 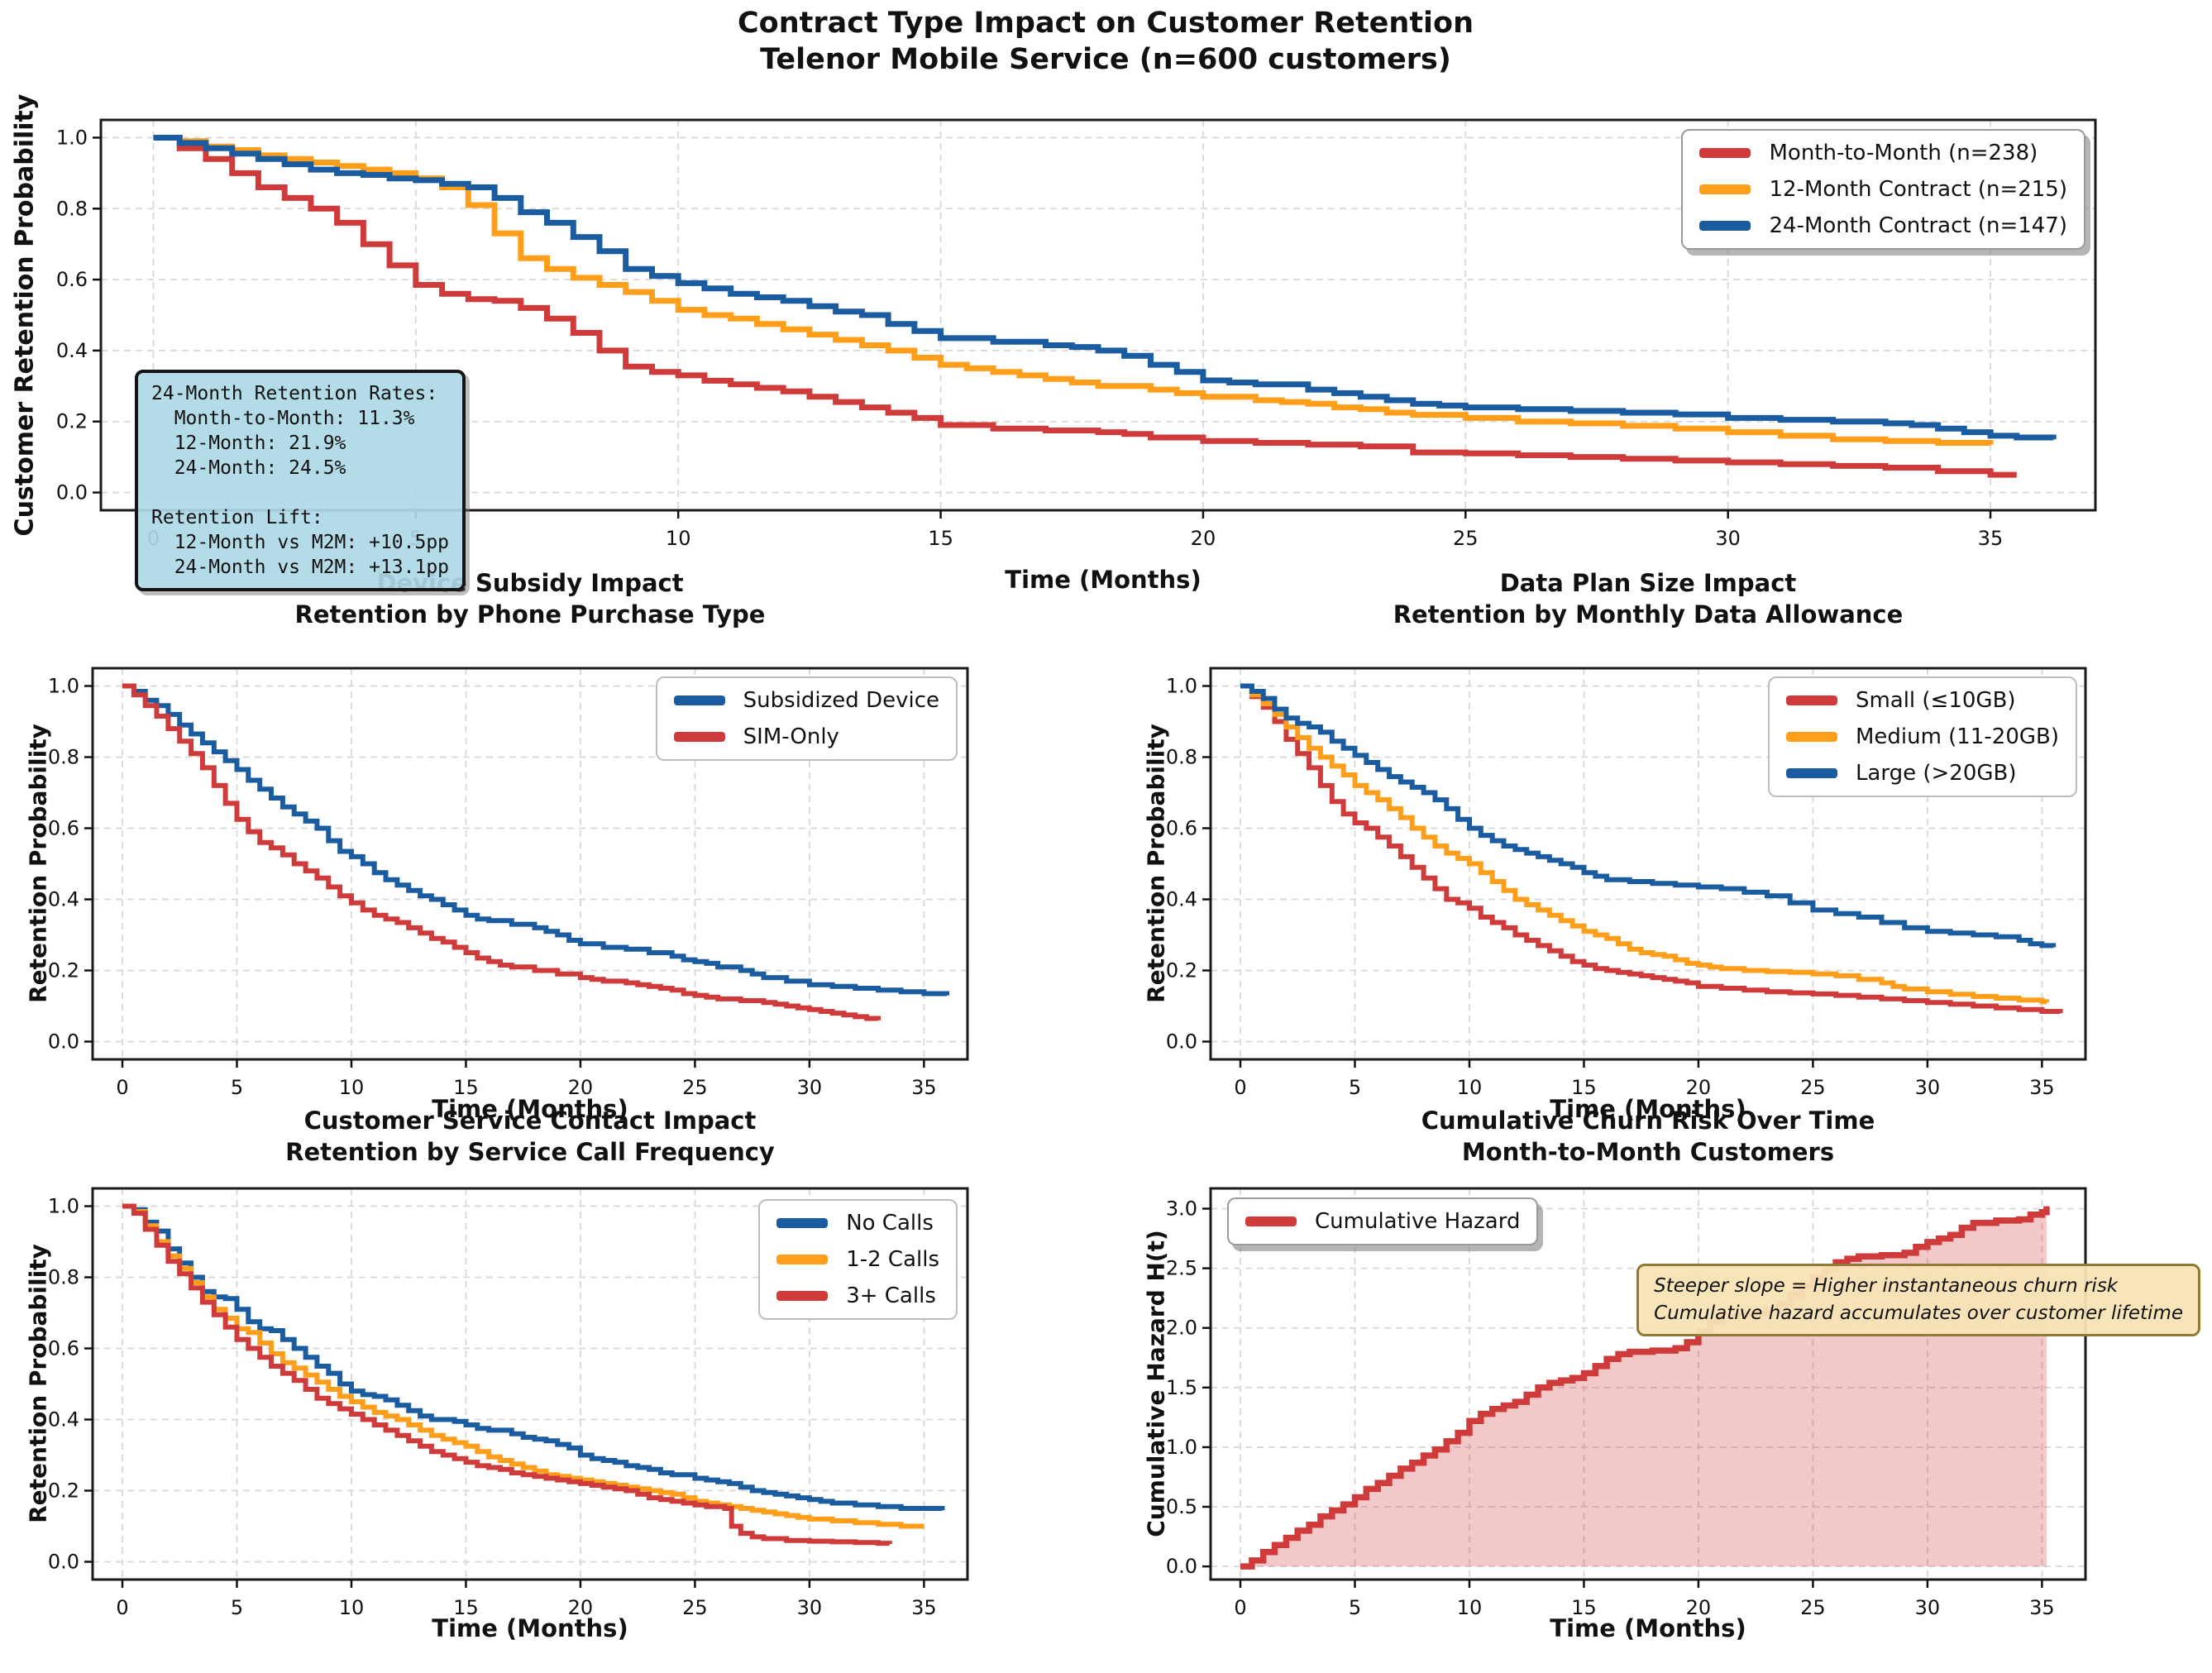 What do you see at coordinates (1725, 226) in the screenshot?
I see `legend-swatch-24m` at bounding box center [1725, 226].